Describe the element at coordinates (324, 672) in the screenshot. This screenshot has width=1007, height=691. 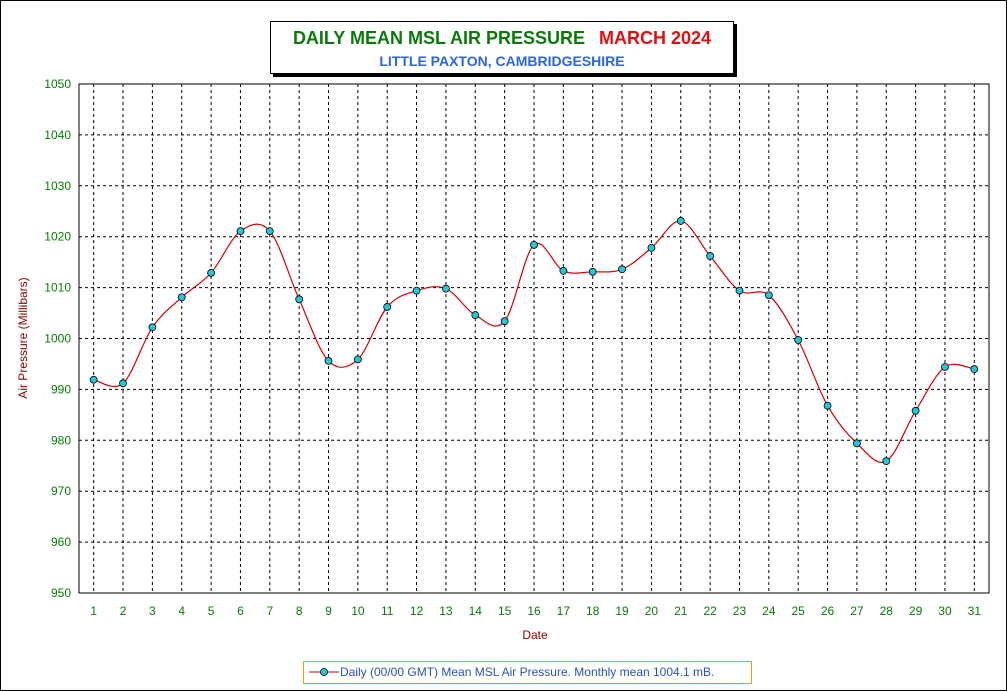
I see `legend-marker-icon` at that location.